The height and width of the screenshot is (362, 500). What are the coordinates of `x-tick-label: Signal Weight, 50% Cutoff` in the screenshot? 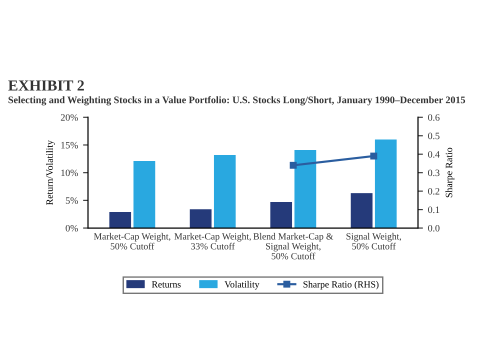 It's located at (374, 241).